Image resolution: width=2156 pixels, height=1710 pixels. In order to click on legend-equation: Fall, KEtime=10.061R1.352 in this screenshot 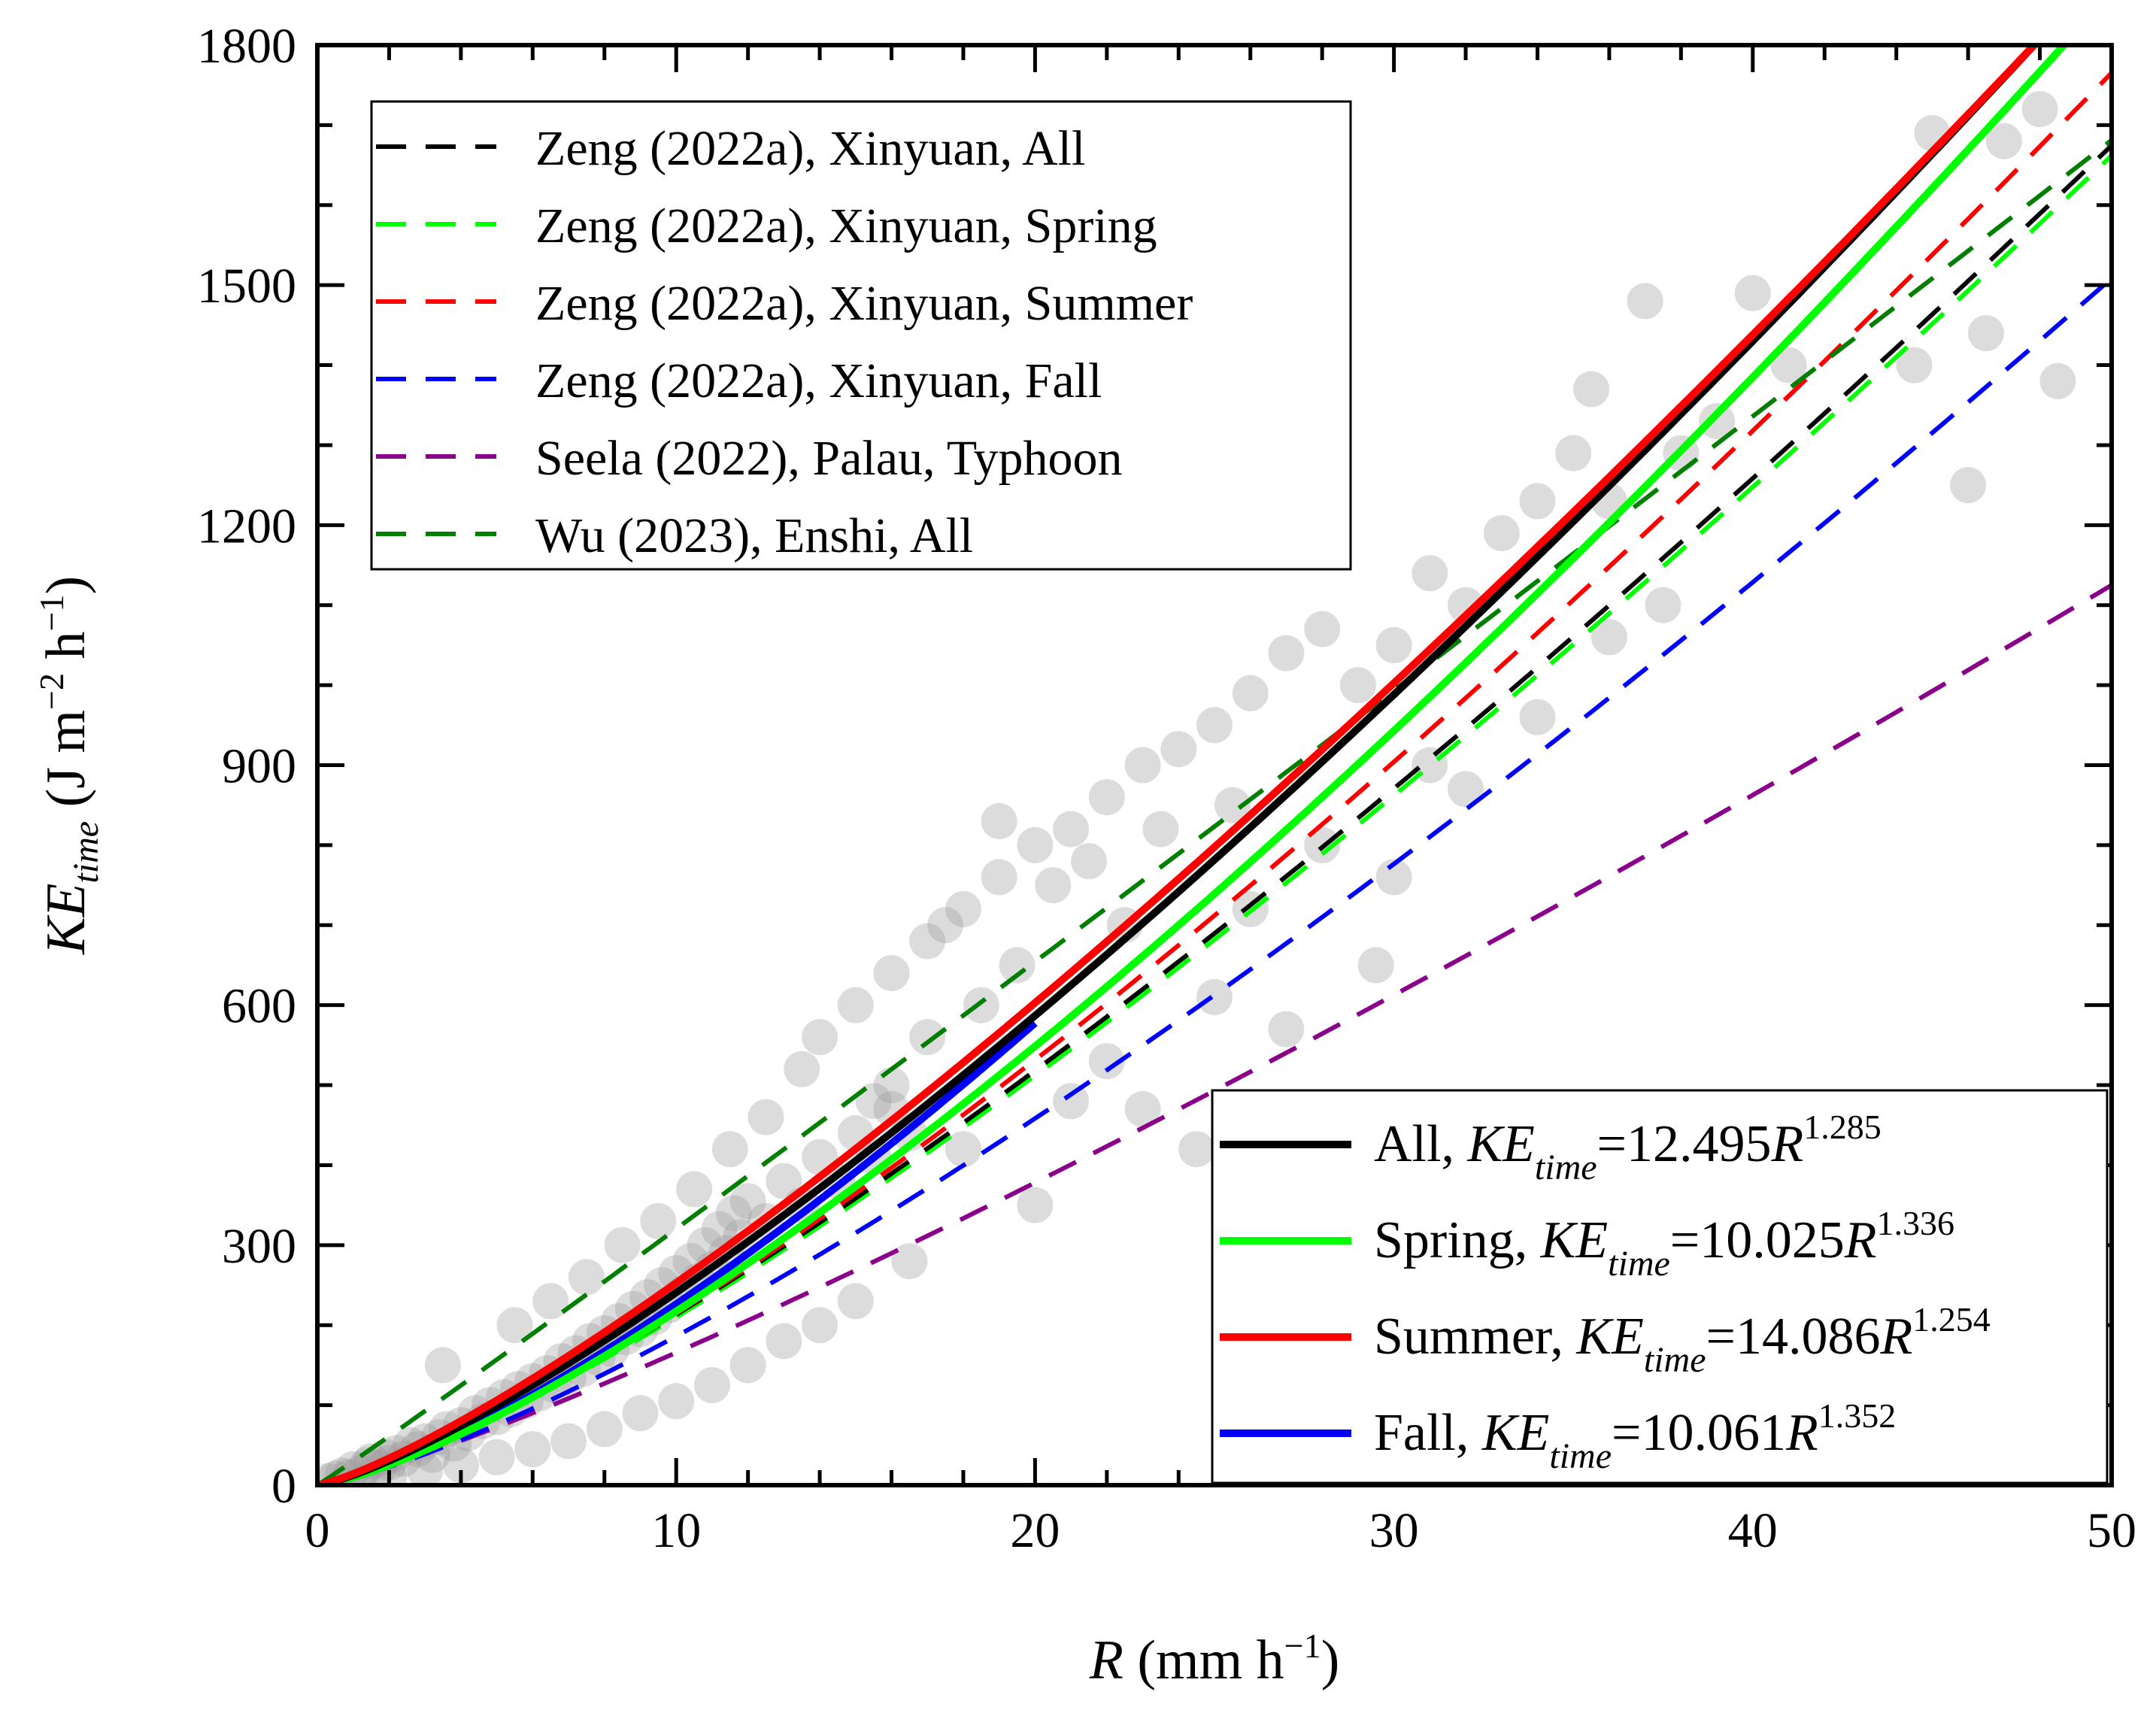, I will do `click(1635, 1436)`.